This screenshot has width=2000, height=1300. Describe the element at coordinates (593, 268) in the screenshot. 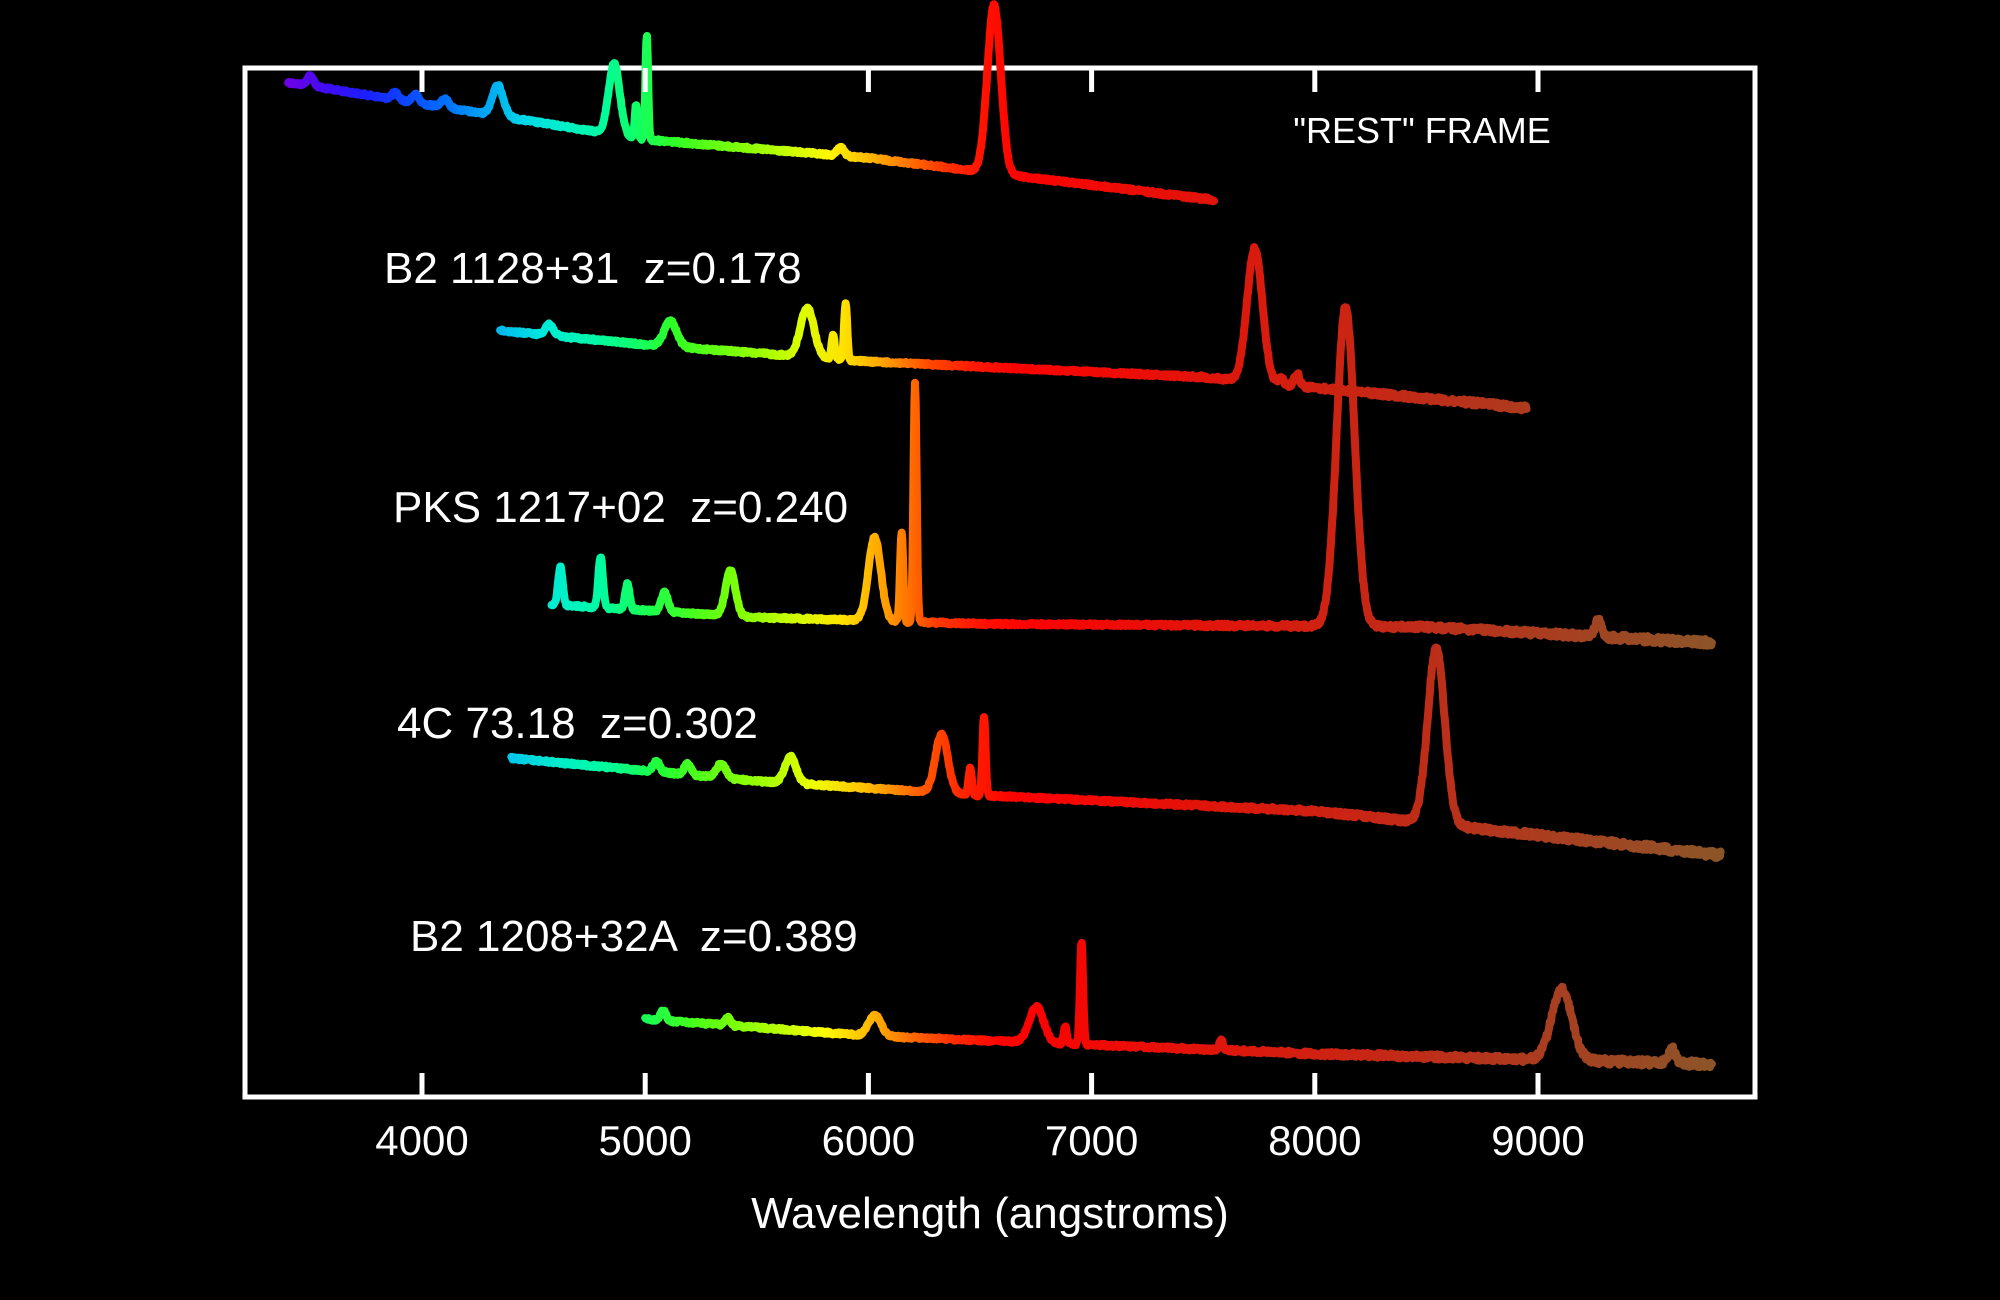

I see `series-label-1: B2 1128+31 z=0.178` at that location.